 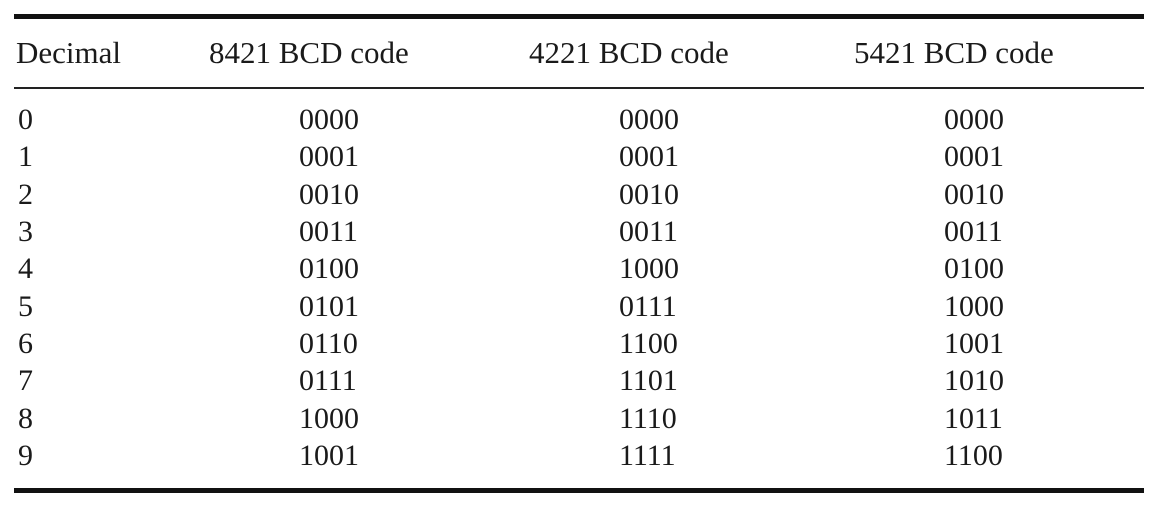 I want to click on cell-4221: 0000, so click(x=649, y=120).